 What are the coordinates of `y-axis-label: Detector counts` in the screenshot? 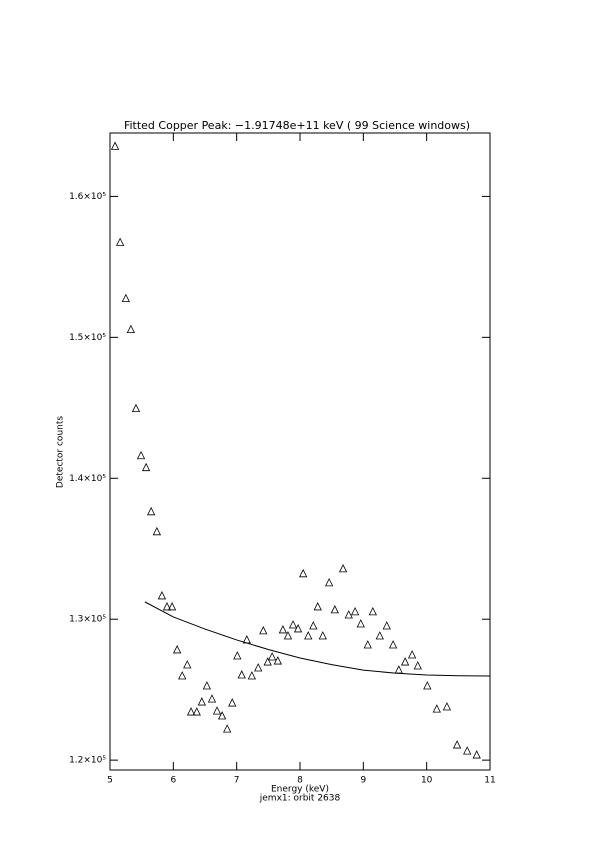 It's located at (61, 452).